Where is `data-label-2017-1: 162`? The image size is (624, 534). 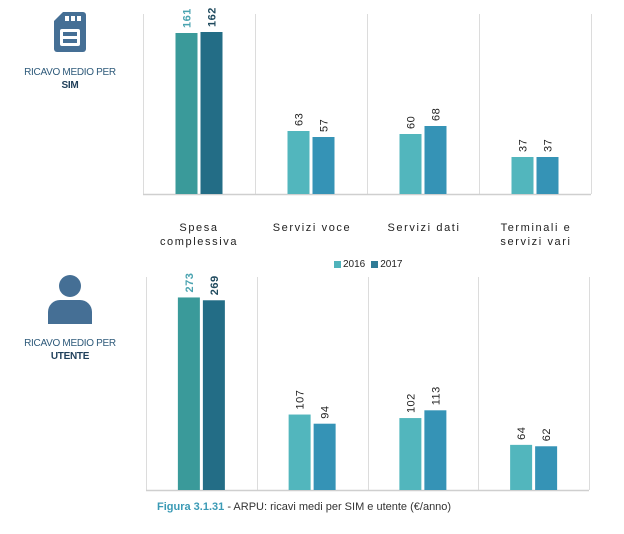 data-label-2017-1: 162 is located at coordinates (213, 17).